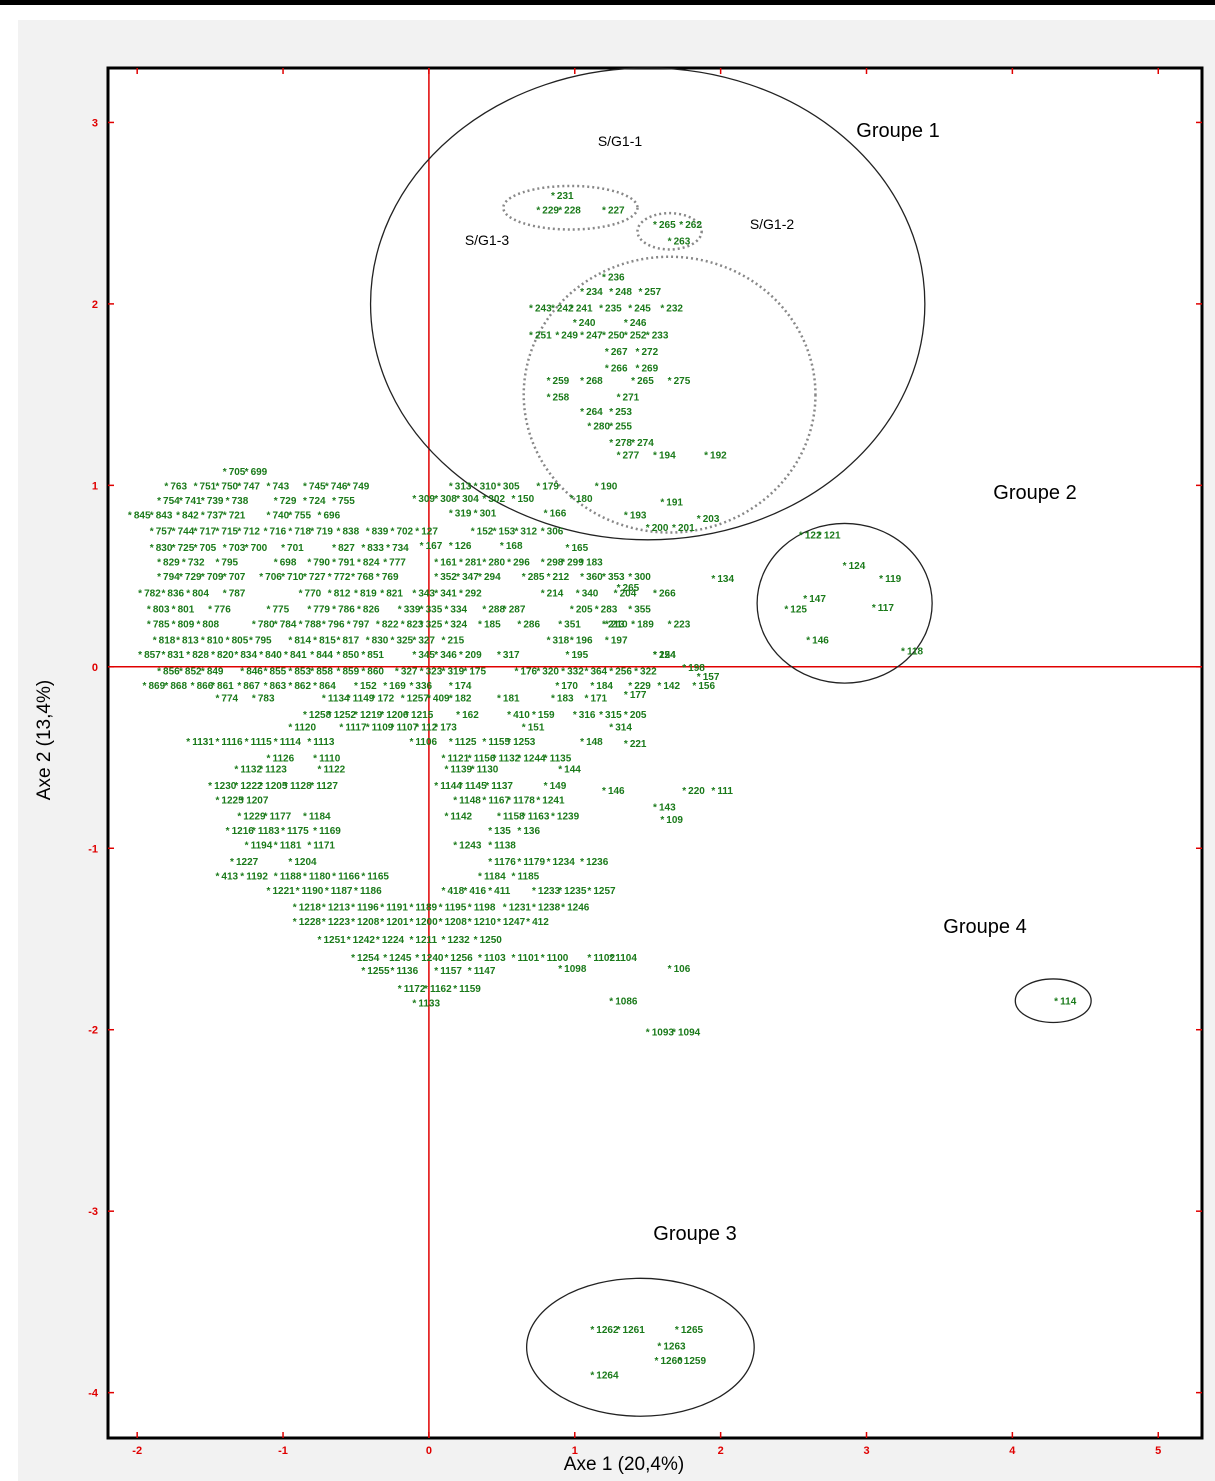 This screenshot has width=1215, height=1481. Describe the element at coordinates (619, 368) in the screenshot. I see `data-point-label: 266` at that location.